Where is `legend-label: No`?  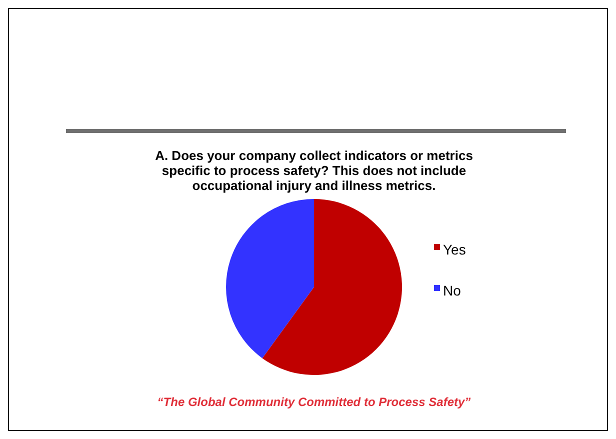 legend-label: No is located at coordinates (452, 290).